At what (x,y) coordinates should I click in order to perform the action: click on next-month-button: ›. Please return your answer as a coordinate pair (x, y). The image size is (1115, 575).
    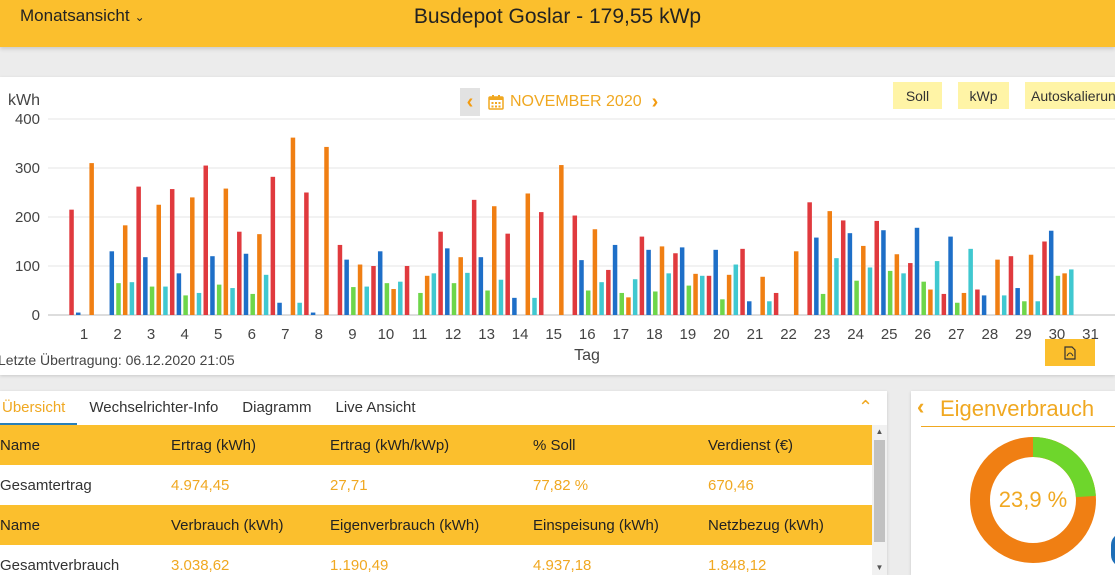
    Looking at the image, I should click on (655, 101).